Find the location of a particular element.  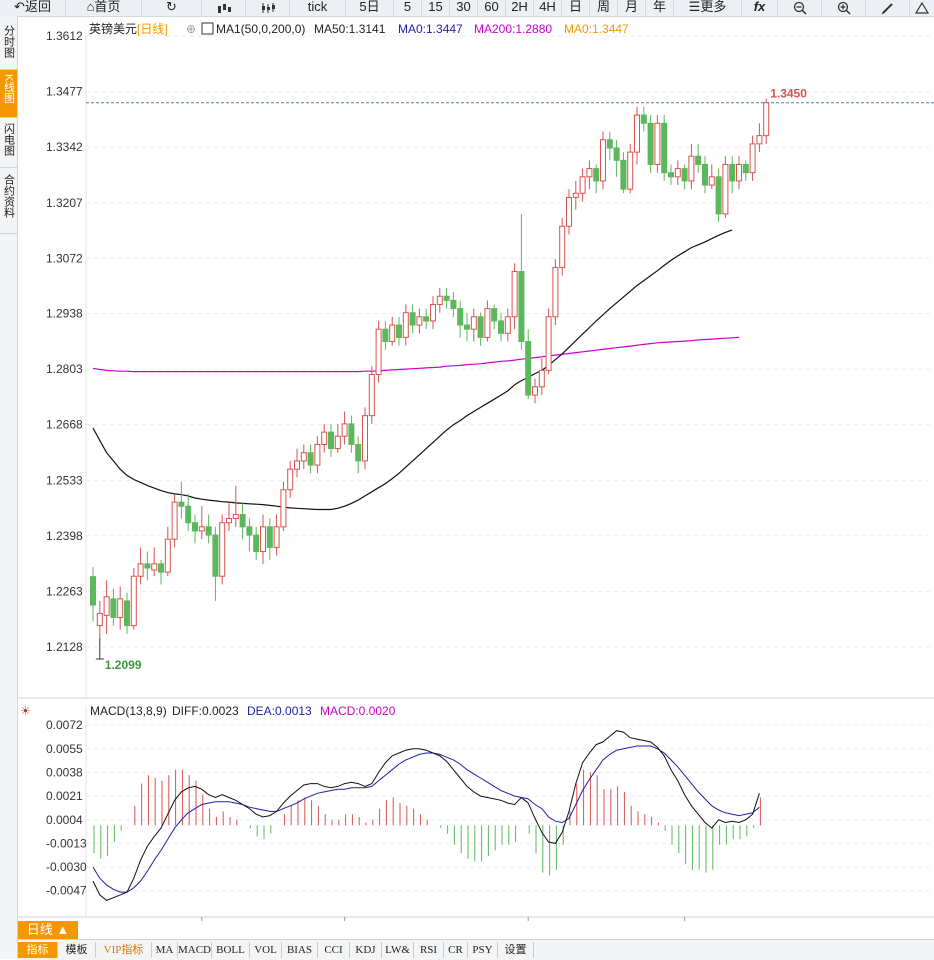

period-day: 日 is located at coordinates (576, 8).